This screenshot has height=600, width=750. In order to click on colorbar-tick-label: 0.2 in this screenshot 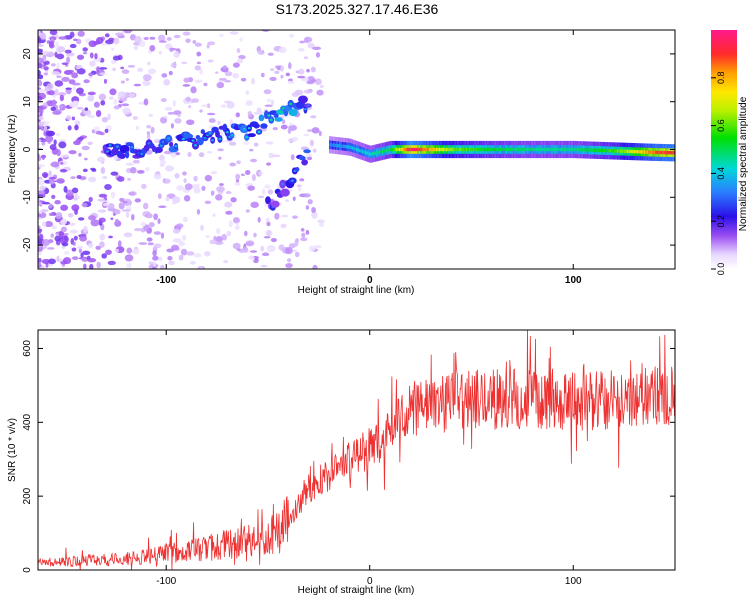, I will do `click(721, 221)`.